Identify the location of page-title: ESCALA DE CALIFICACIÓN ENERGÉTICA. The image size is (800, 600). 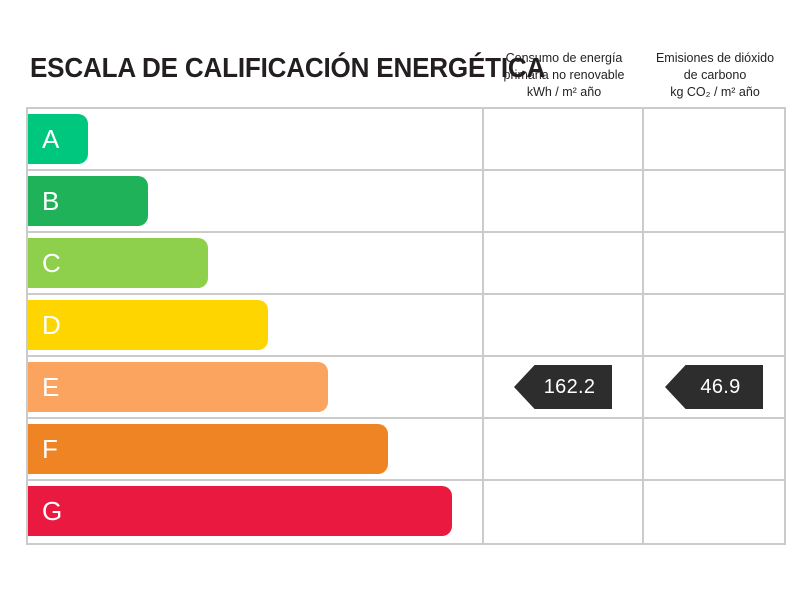
(288, 67).